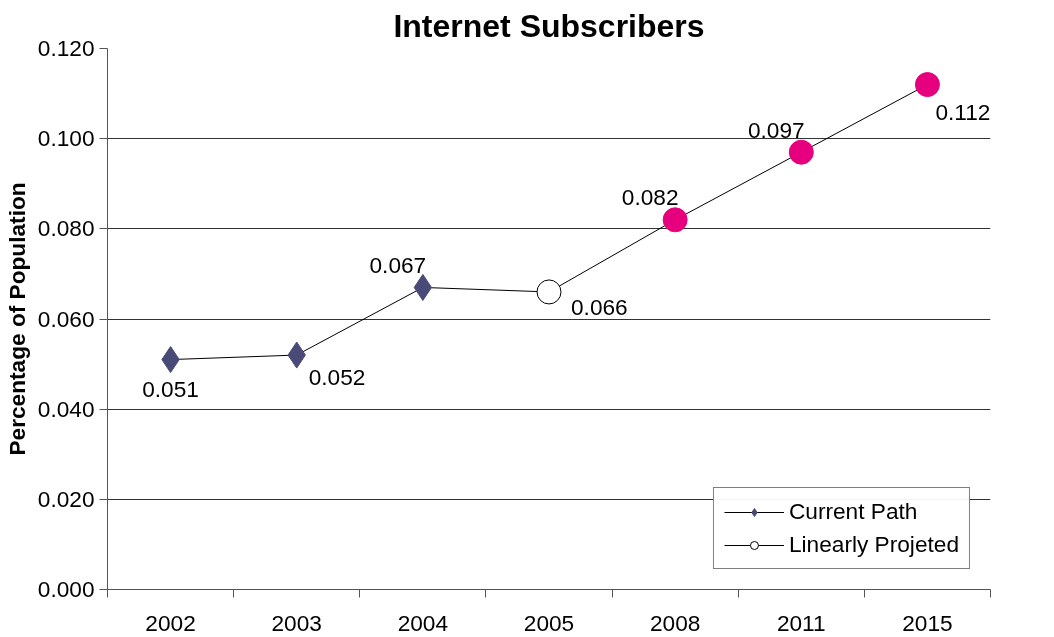  What do you see at coordinates (853, 511) in the screenshot?
I see `legend-label: Current Path` at bounding box center [853, 511].